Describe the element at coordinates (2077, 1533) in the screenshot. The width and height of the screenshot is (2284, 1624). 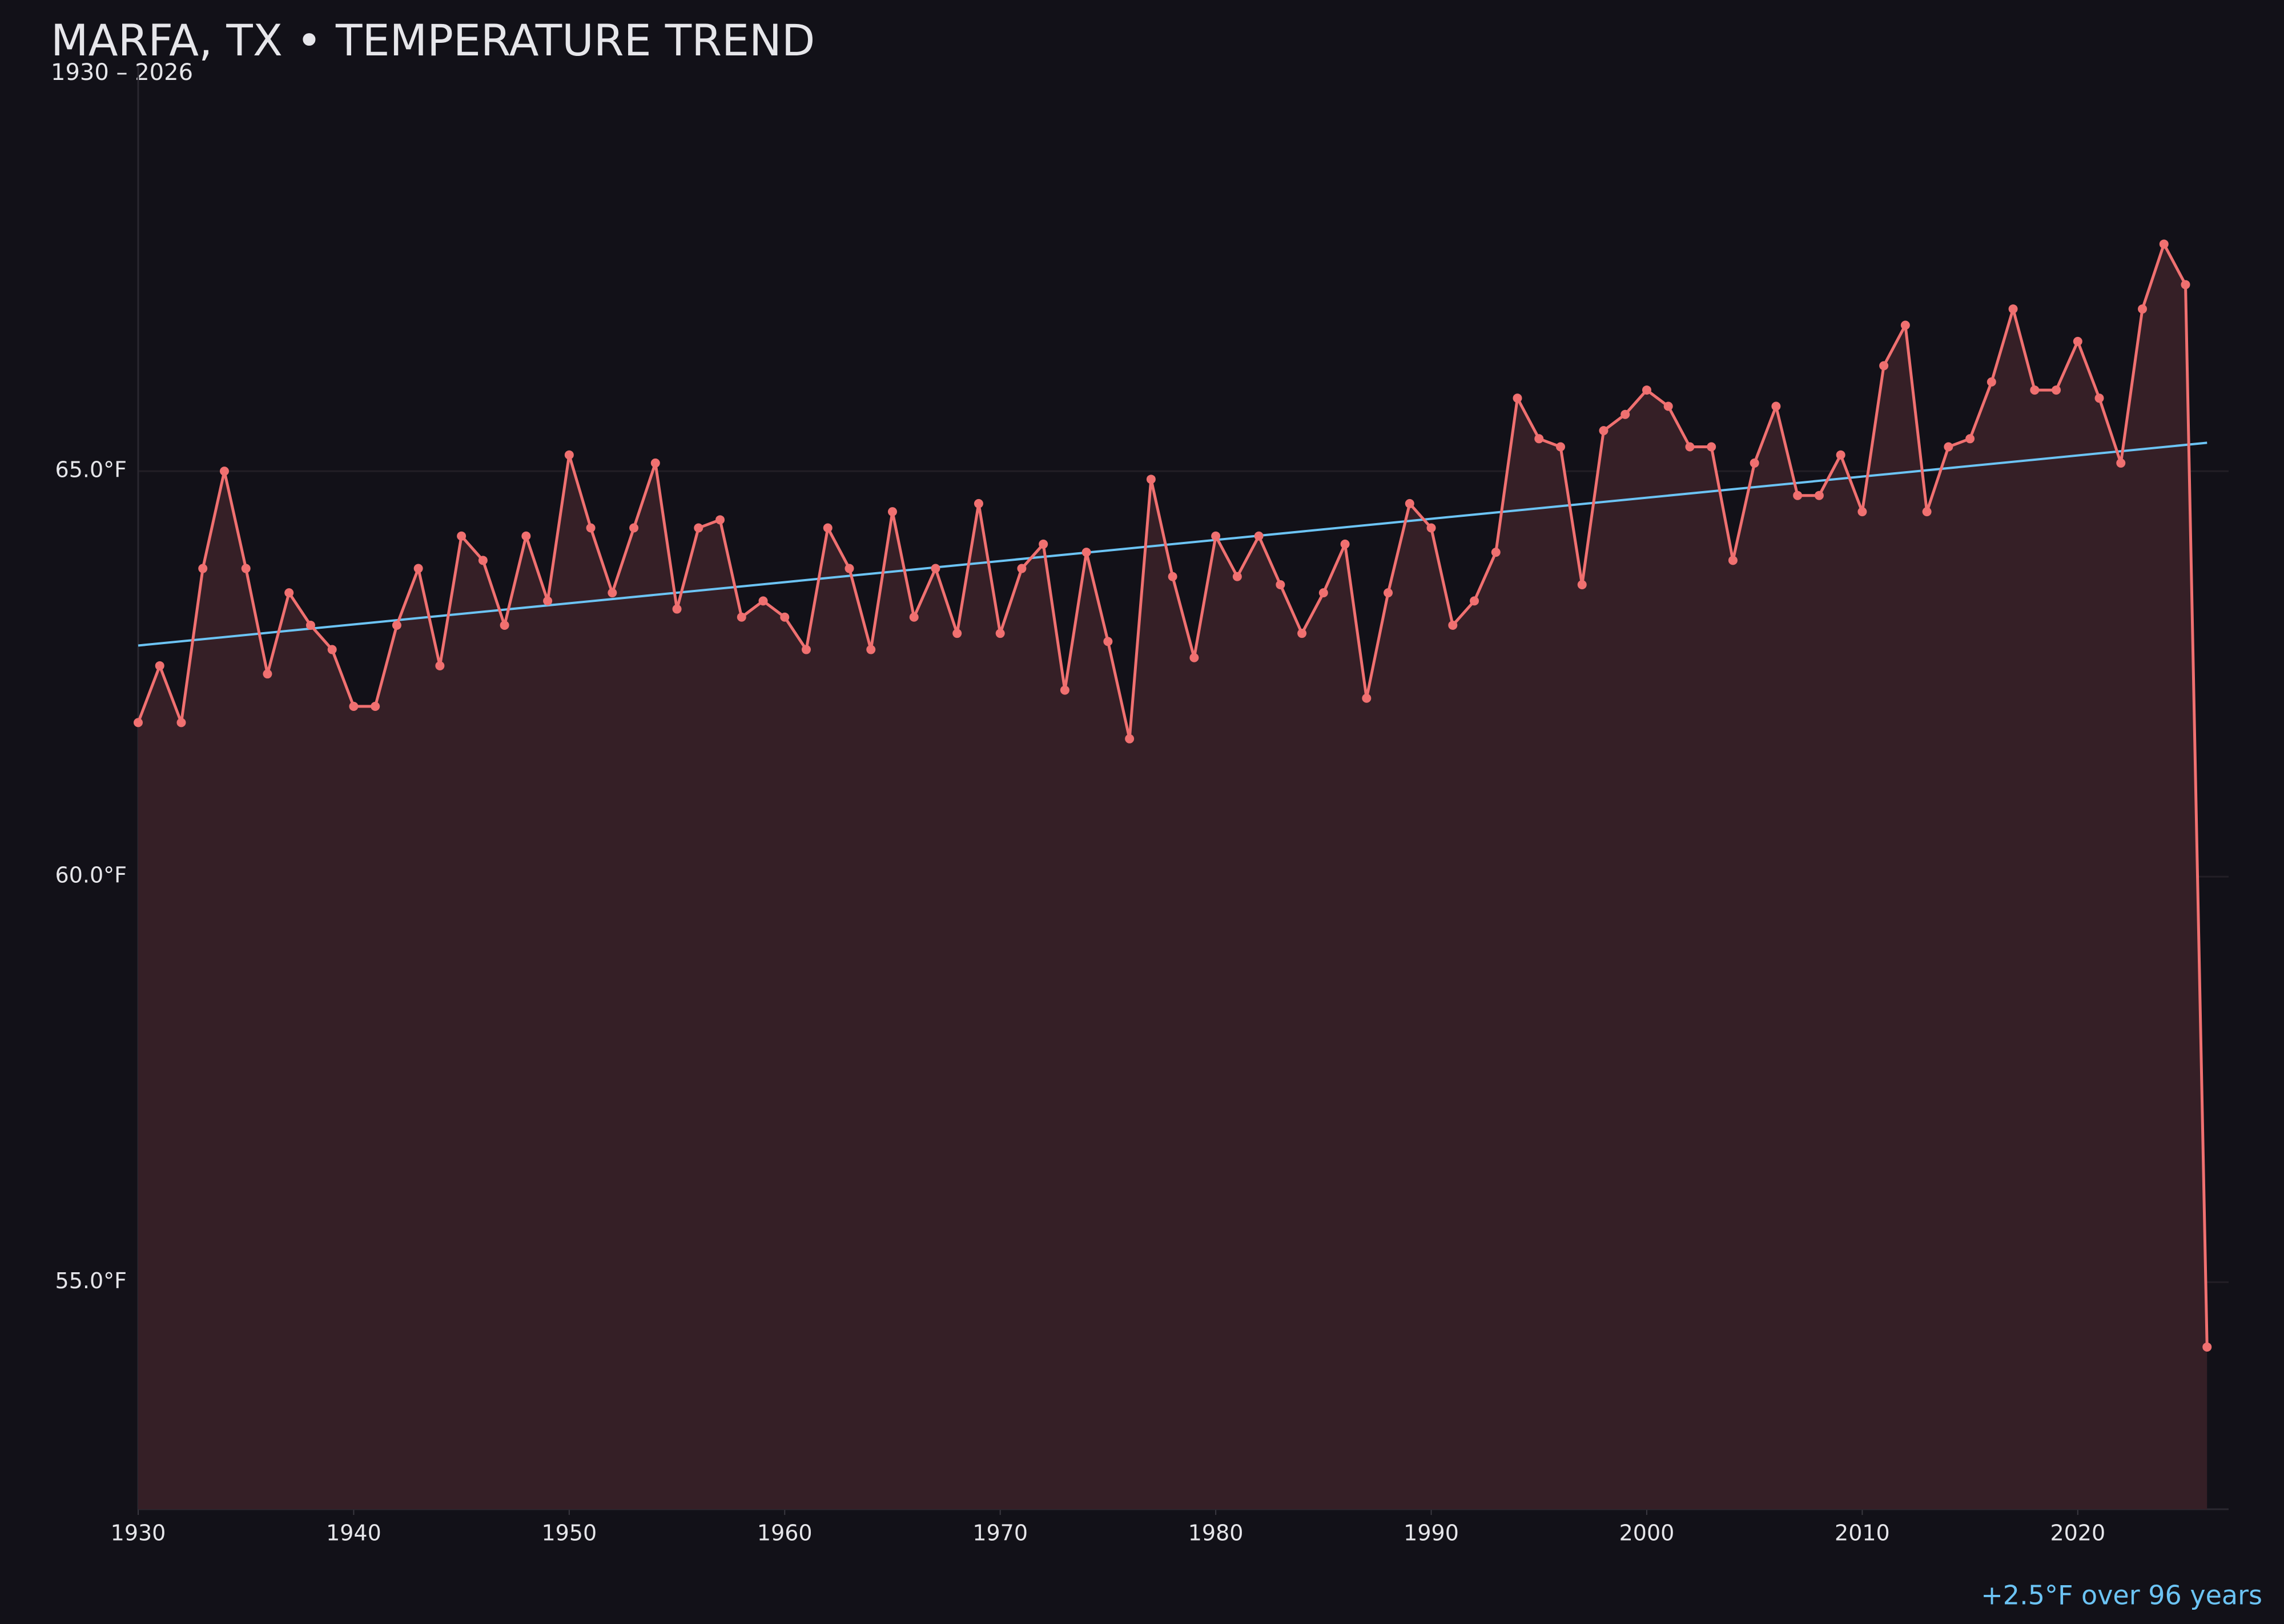
I see `x-tick-label: 2020` at that location.